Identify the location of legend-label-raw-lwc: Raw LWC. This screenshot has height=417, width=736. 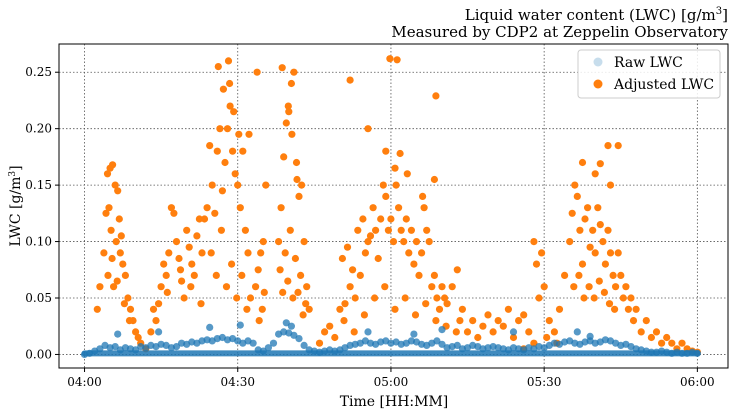
(648, 63).